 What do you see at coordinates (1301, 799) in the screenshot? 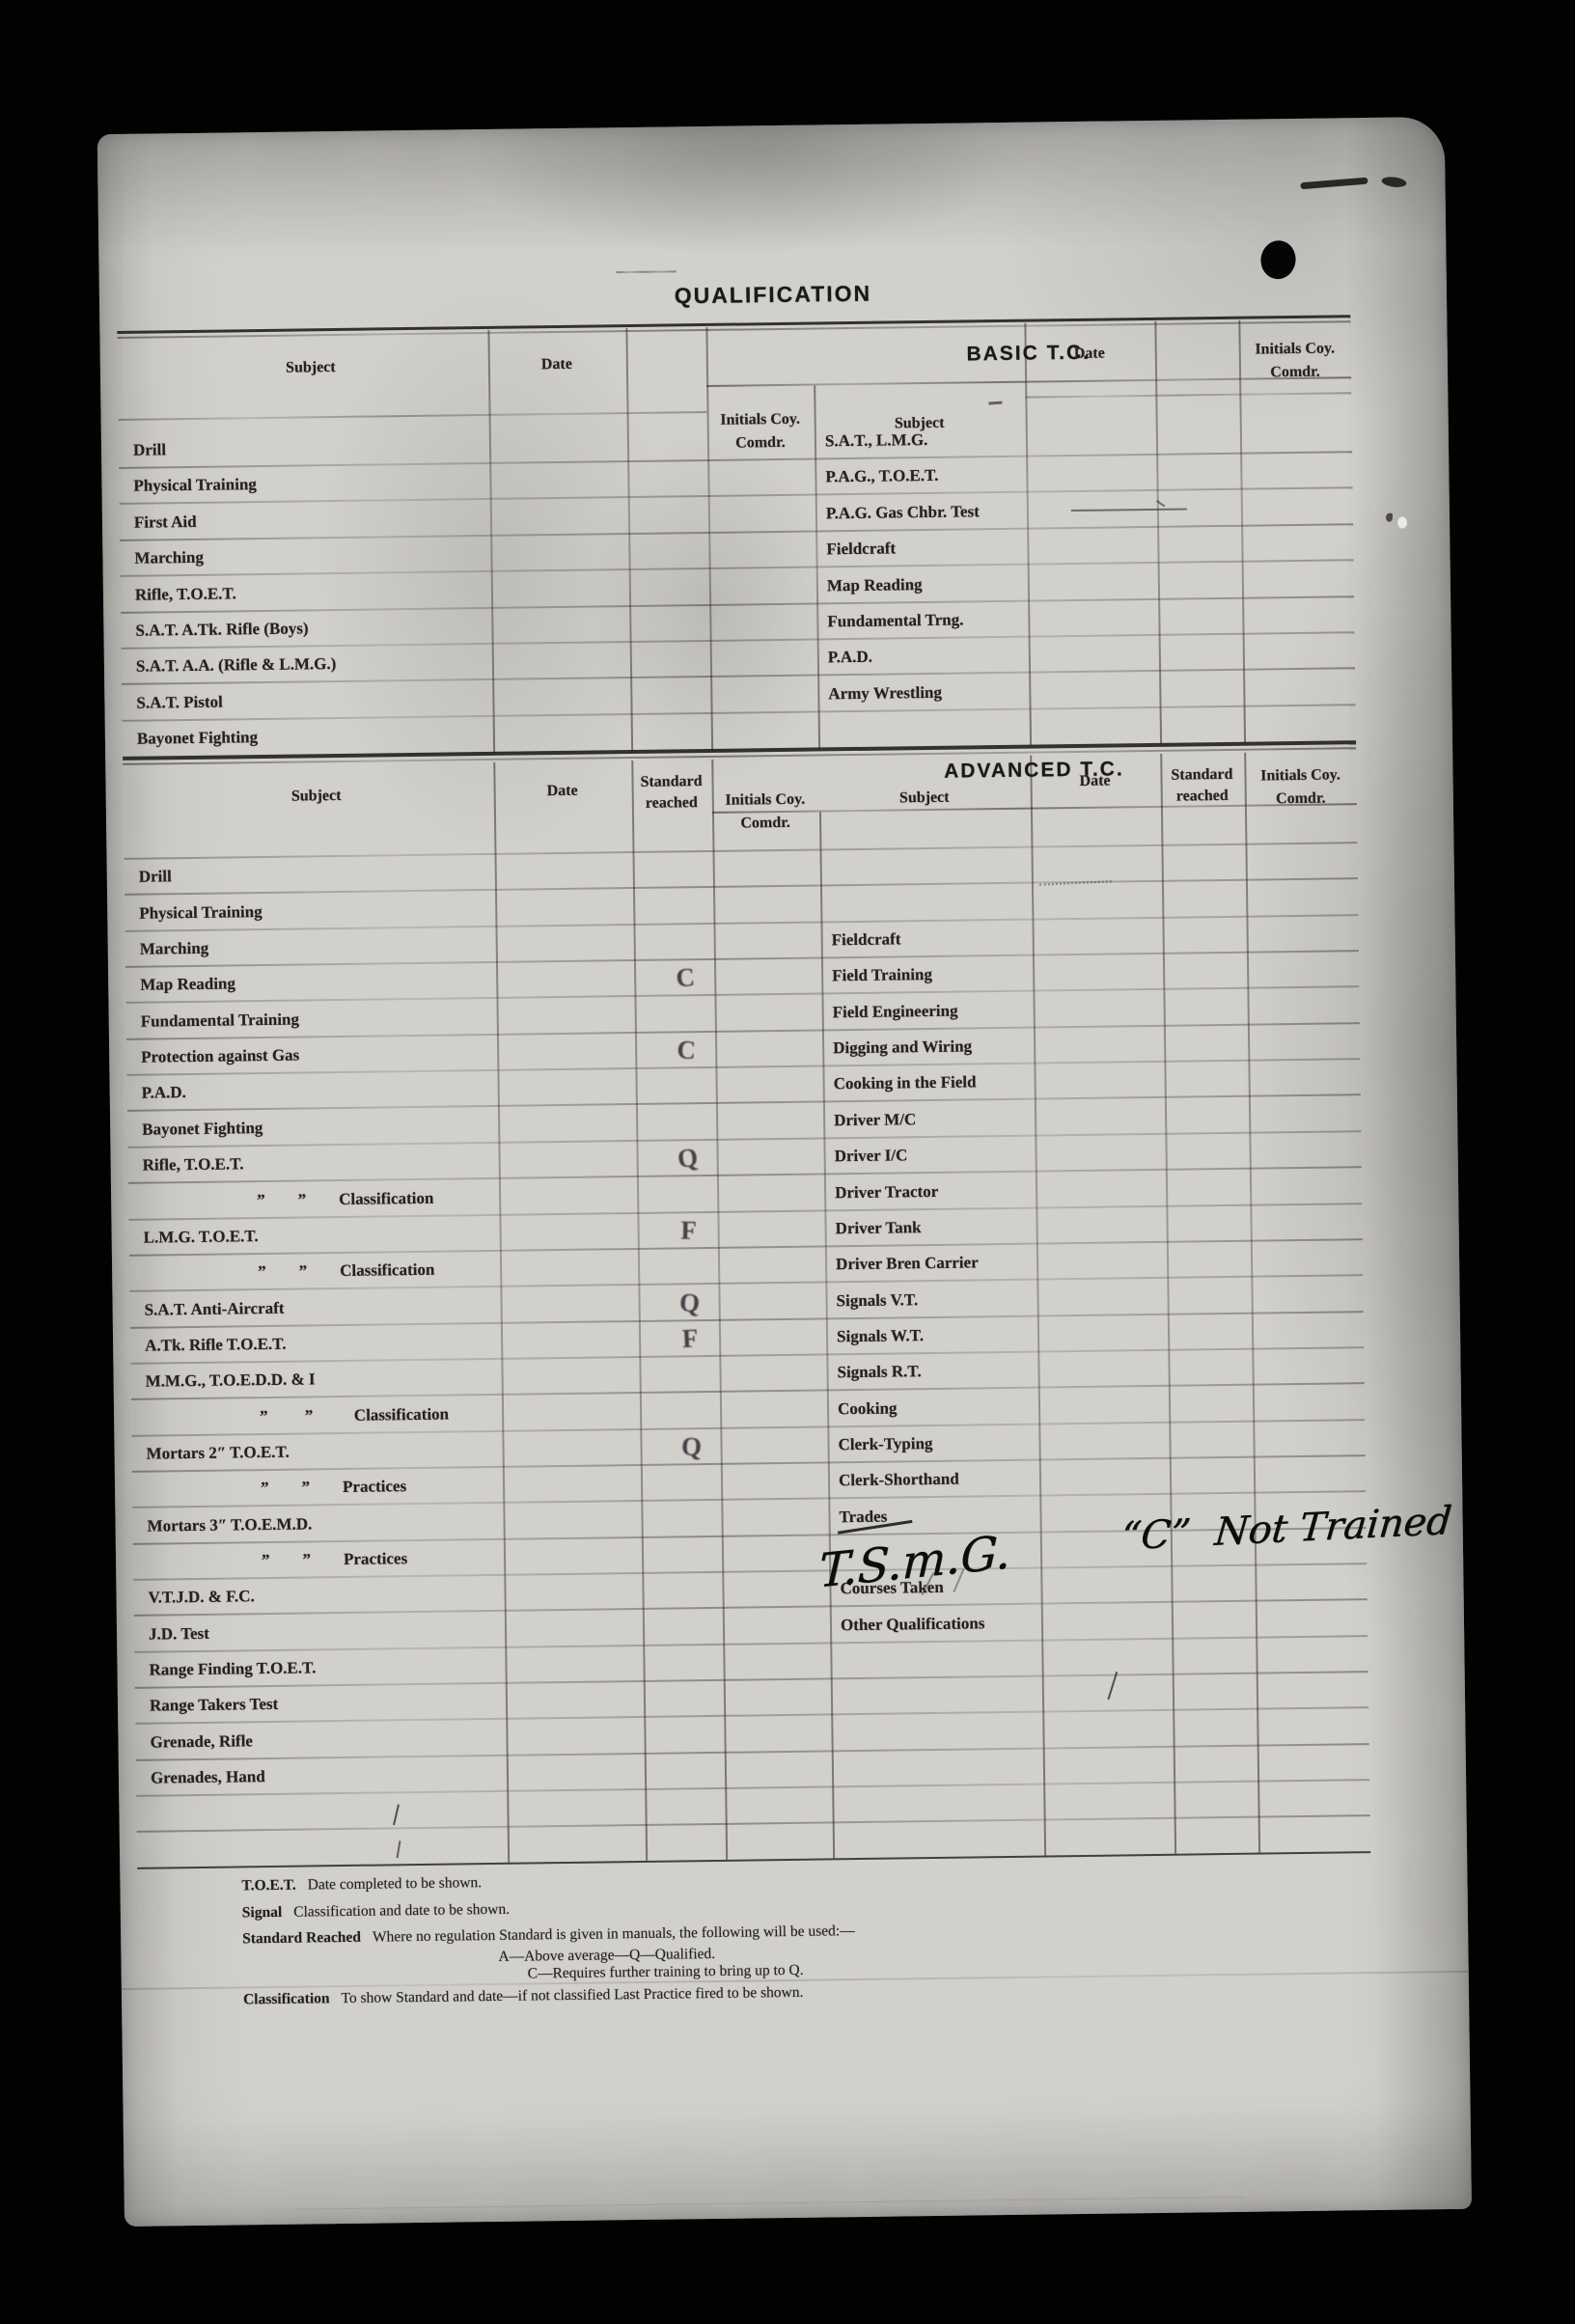
I see `advanced-initials-right-header2: Comdr.` at bounding box center [1301, 799].